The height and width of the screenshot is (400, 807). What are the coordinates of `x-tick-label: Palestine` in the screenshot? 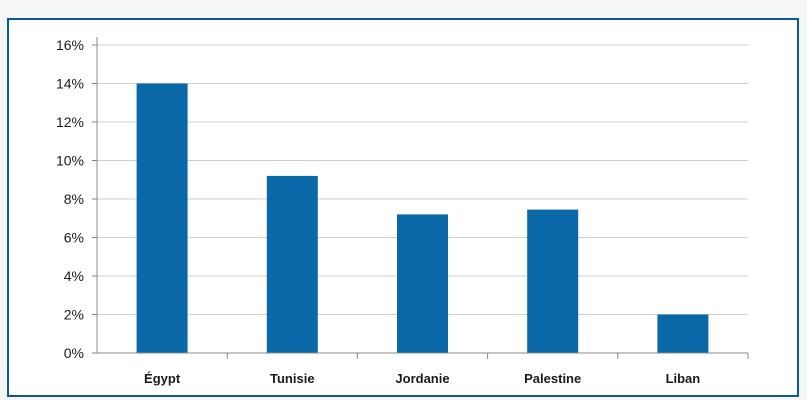 It's located at (552, 378).